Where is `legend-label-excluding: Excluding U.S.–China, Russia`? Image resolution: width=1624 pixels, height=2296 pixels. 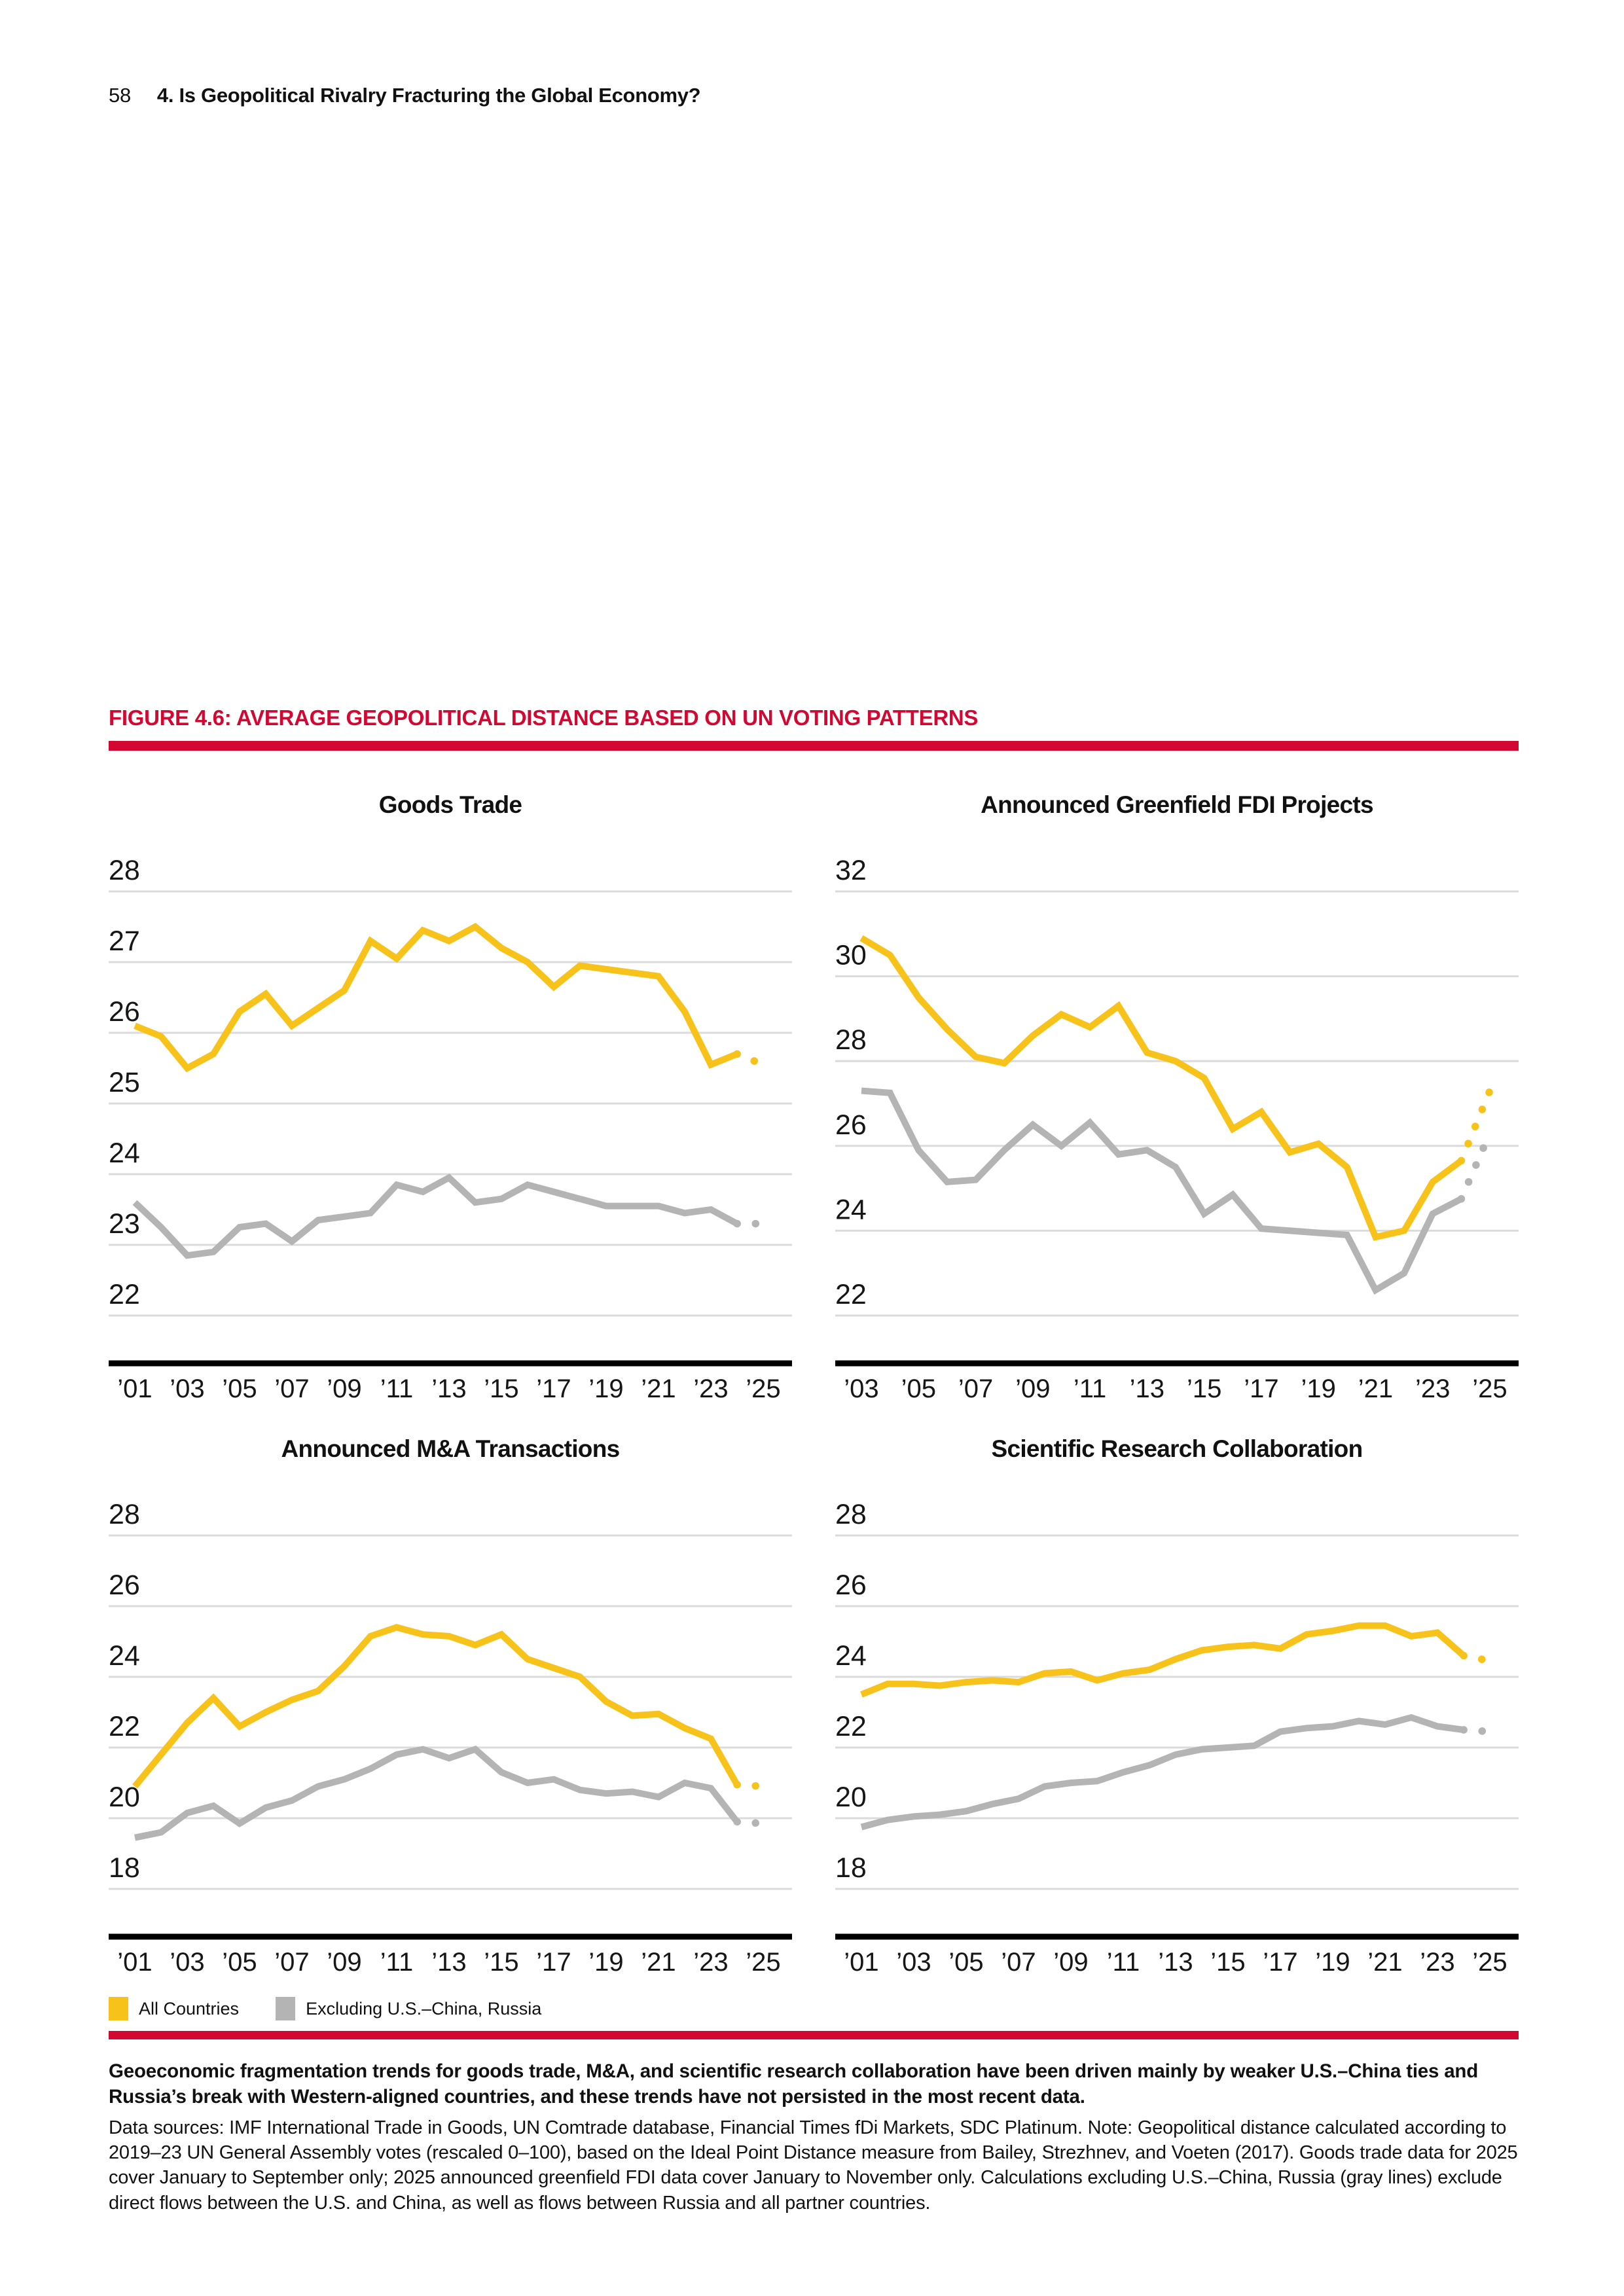
legend-label-excluding: Excluding U.S.–China, Russia is located at coordinates (424, 2008).